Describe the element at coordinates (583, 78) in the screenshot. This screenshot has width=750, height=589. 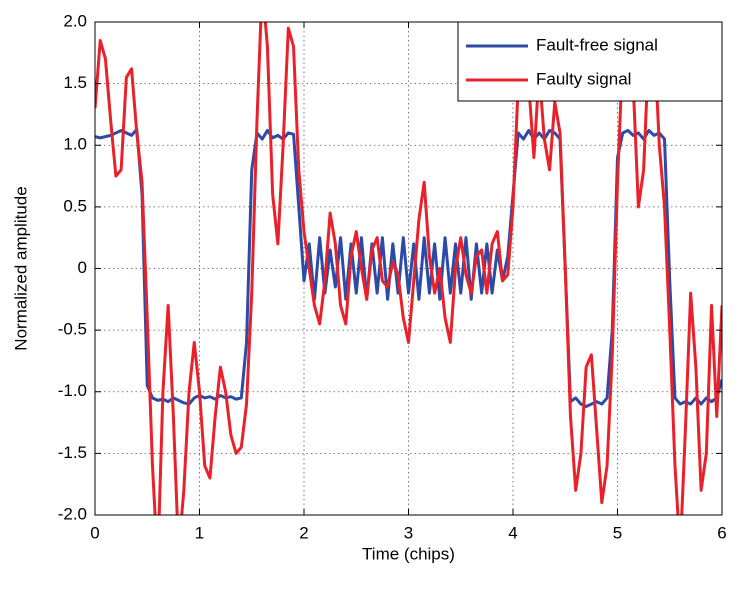
I see `legend-label: Faulty signal` at that location.